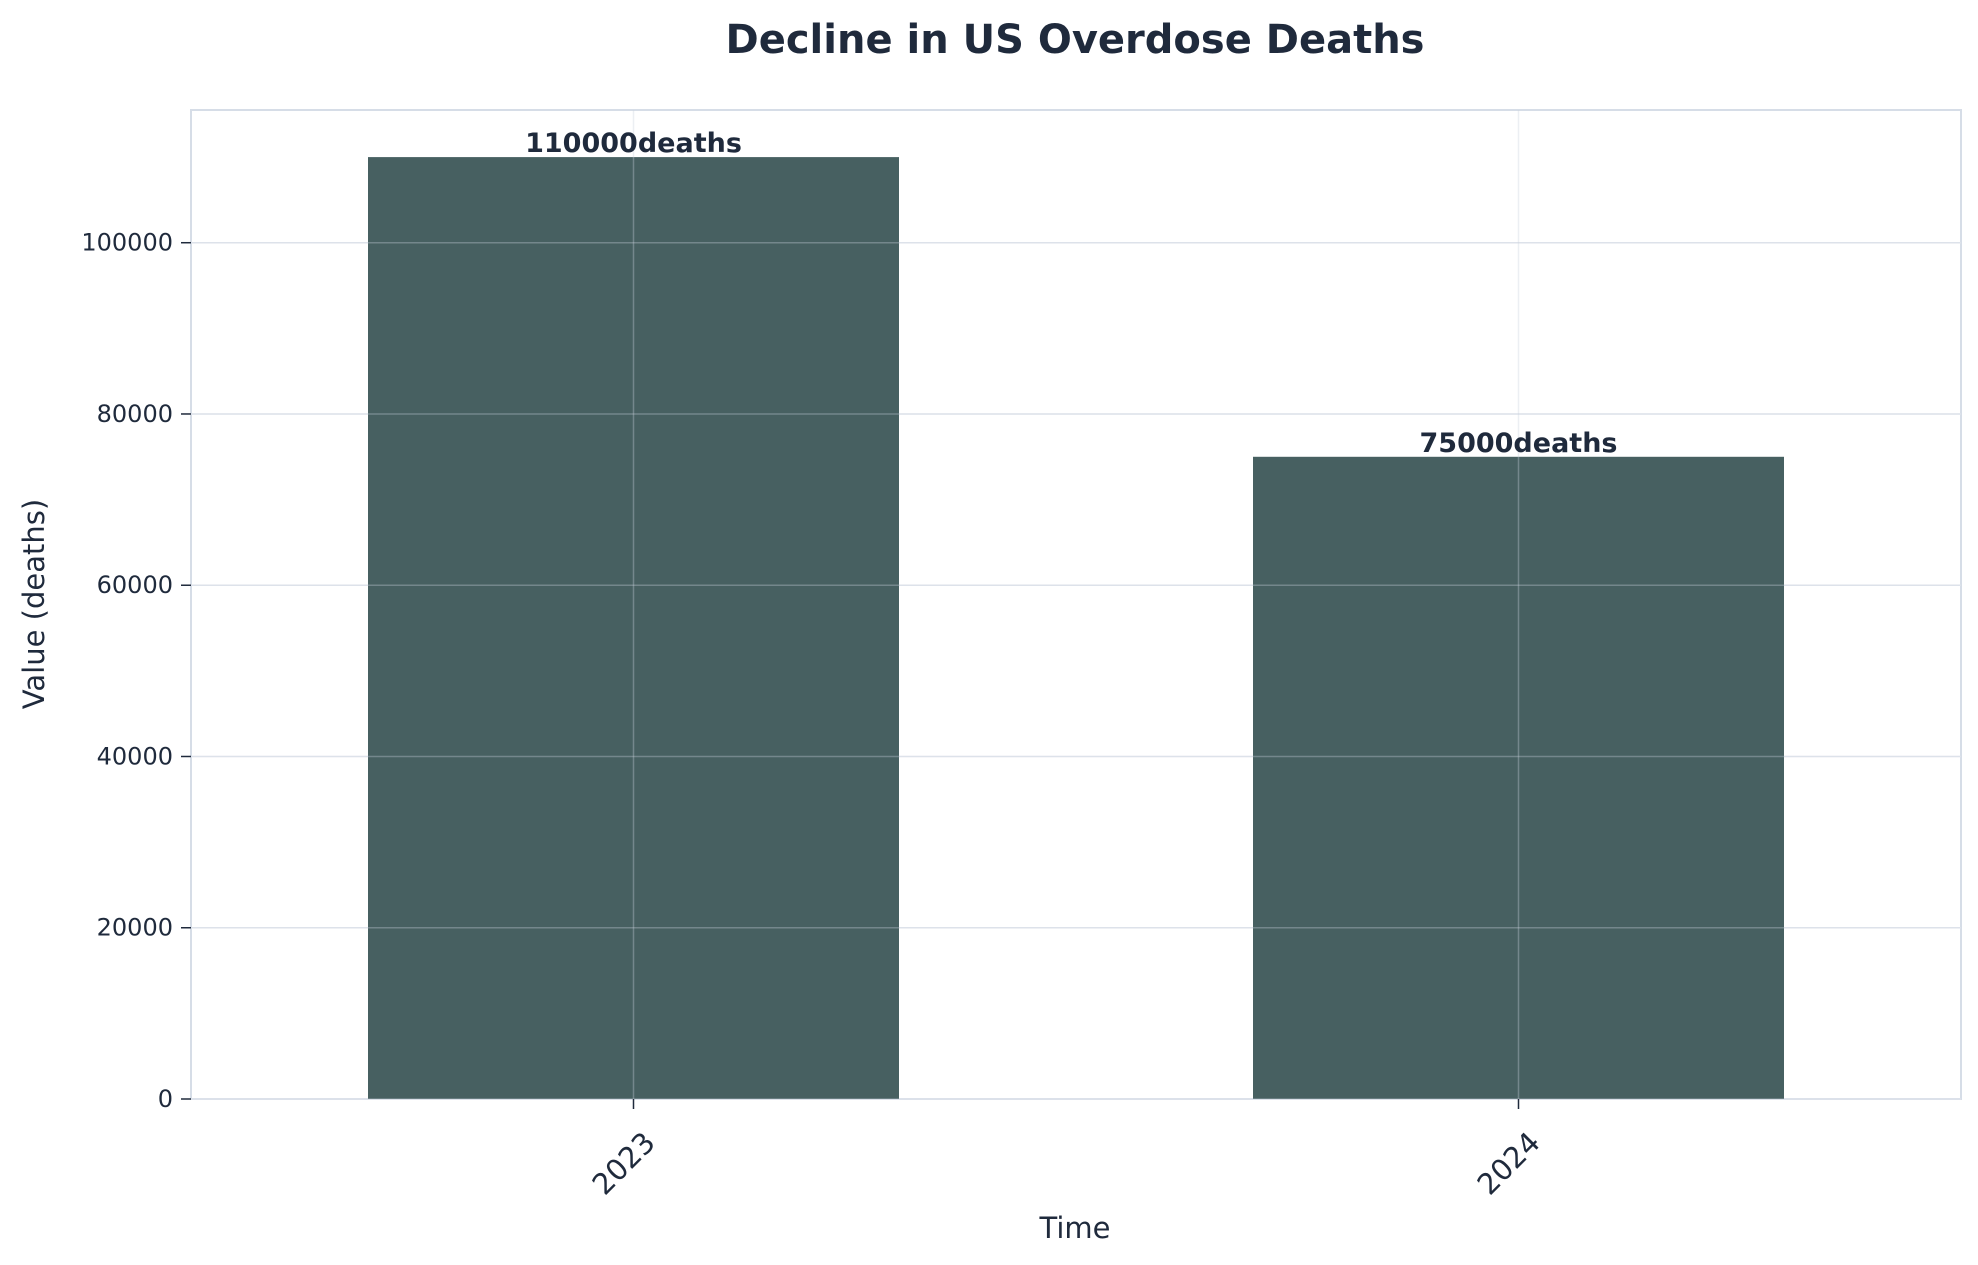 The image size is (1978, 1265). I want to click on y-axis-label: Value (deaths), so click(34, 604).